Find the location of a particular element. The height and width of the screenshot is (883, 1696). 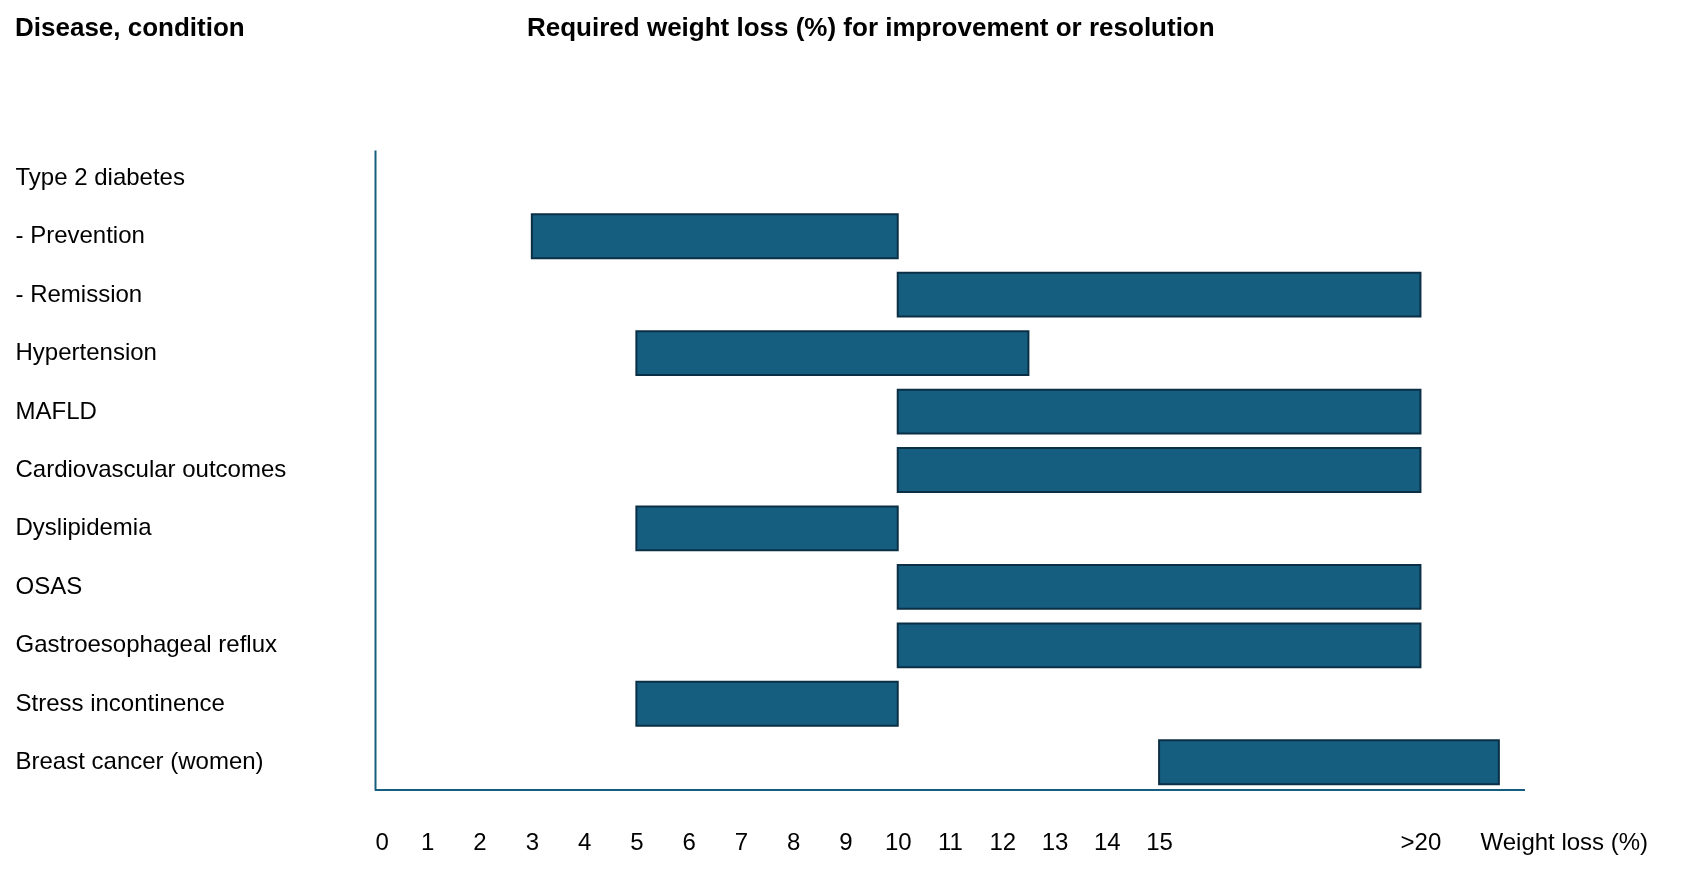

x-tick-label: 10 is located at coordinates (898, 841).